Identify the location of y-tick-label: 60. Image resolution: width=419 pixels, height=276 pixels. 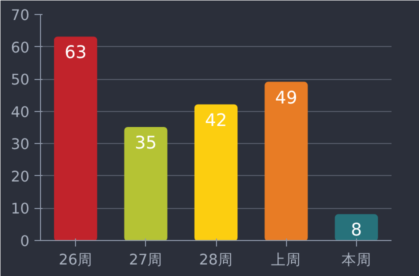
(20, 47).